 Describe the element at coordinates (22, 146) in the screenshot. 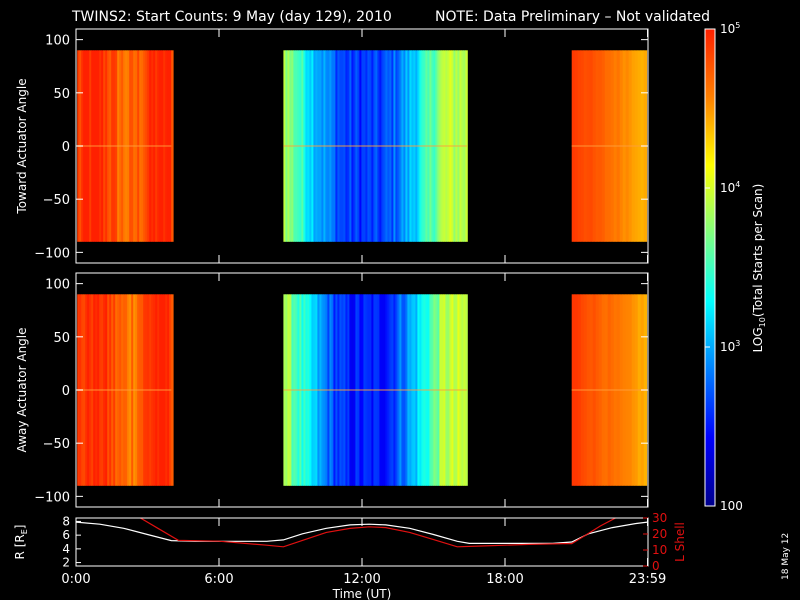

I see `toward-y-label: Toward Actuator Angle` at that location.